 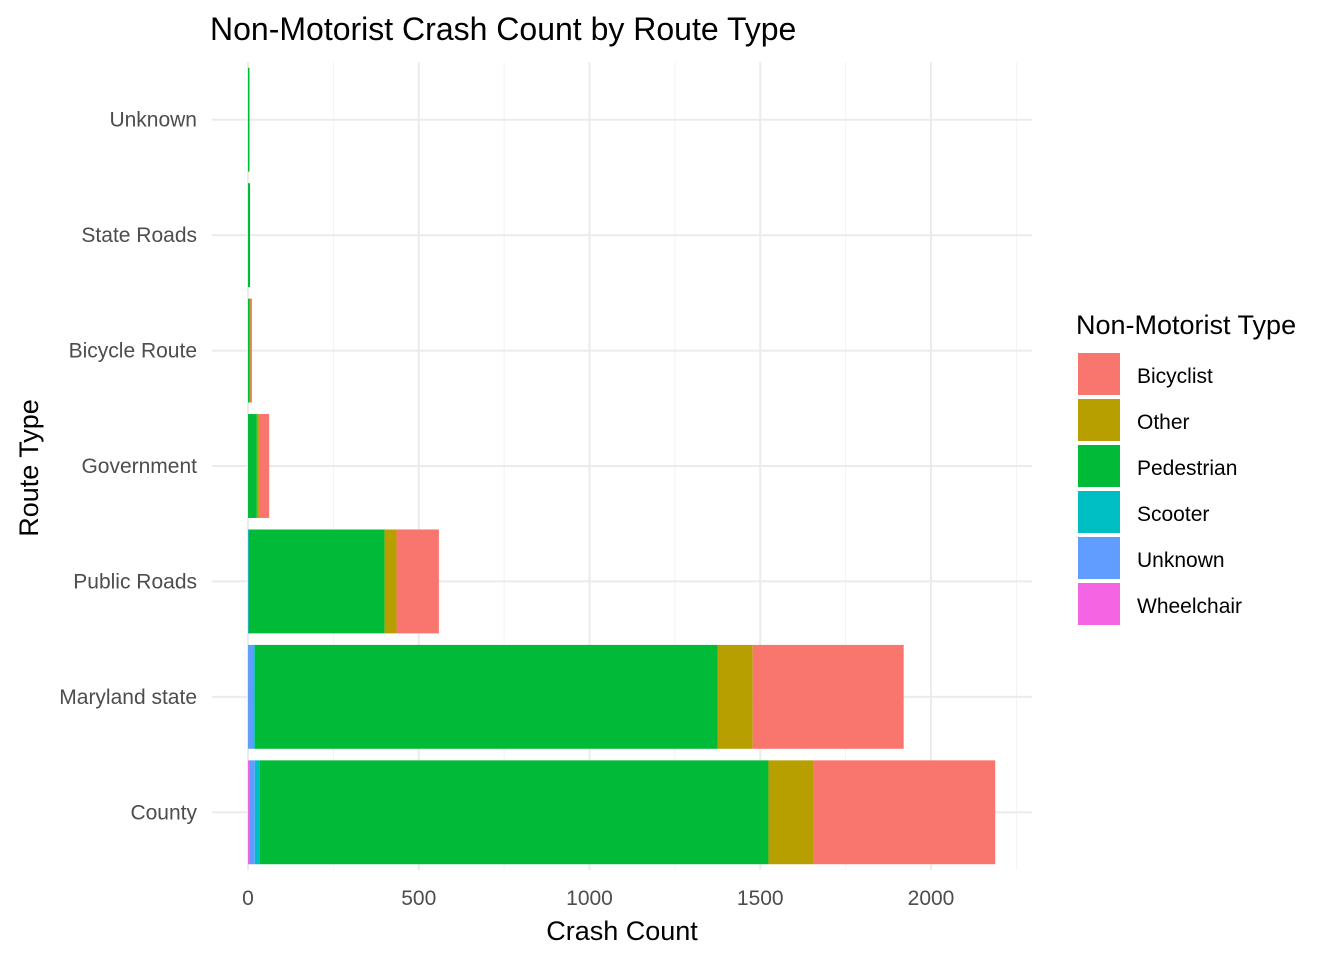 I want to click on bar-segment-pedestrian-government, so click(x=252, y=466).